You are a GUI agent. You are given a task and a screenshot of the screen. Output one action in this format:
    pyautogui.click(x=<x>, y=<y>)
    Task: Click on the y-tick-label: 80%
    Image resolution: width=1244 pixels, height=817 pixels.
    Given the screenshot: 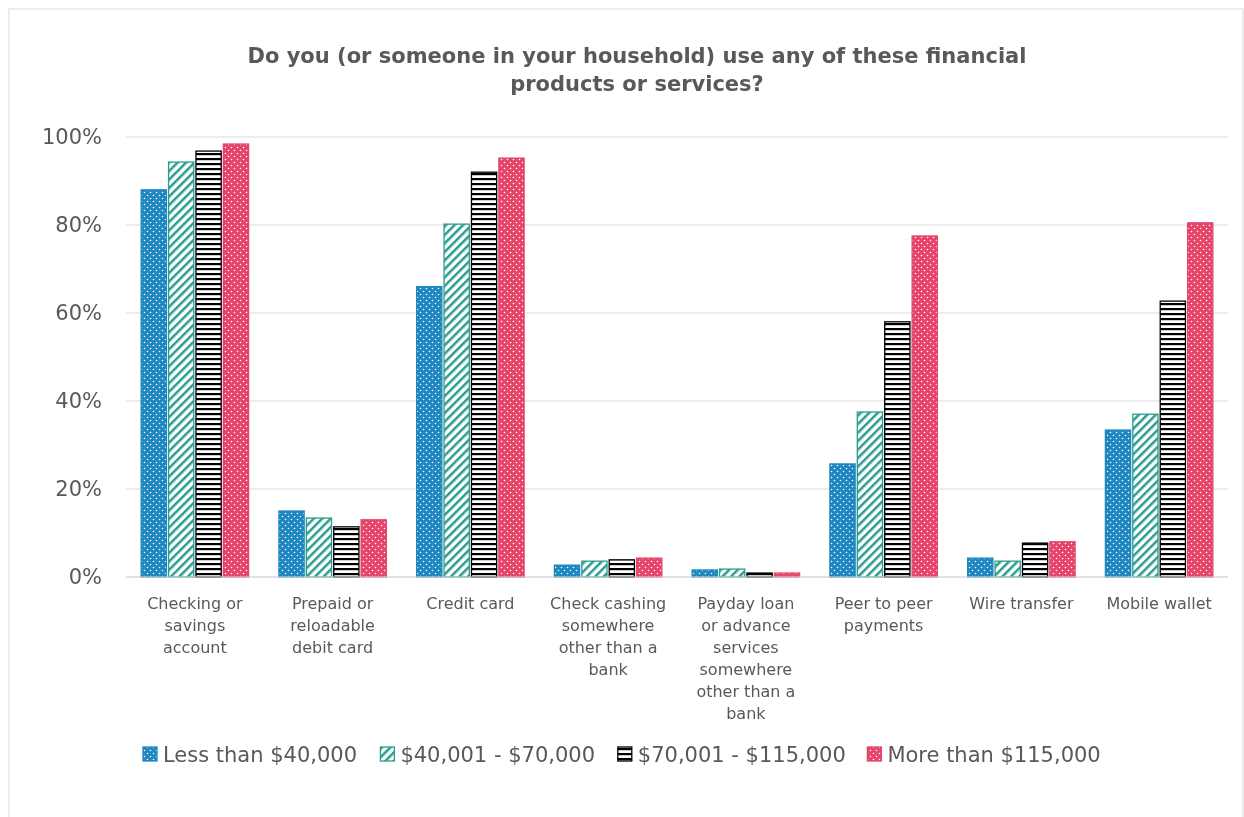 What is the action you would take?
    pyautogui.click(x=78, y=225)
    